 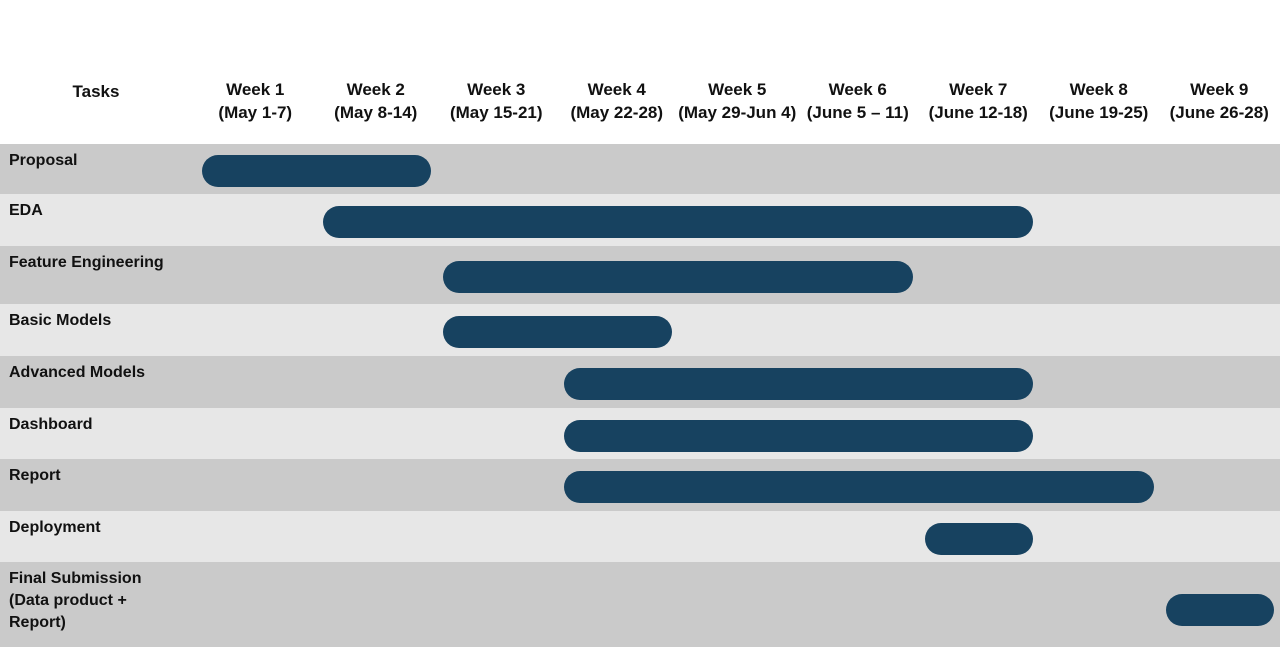 I want to click on task-row: Deployment, so click(x=640, y=536).